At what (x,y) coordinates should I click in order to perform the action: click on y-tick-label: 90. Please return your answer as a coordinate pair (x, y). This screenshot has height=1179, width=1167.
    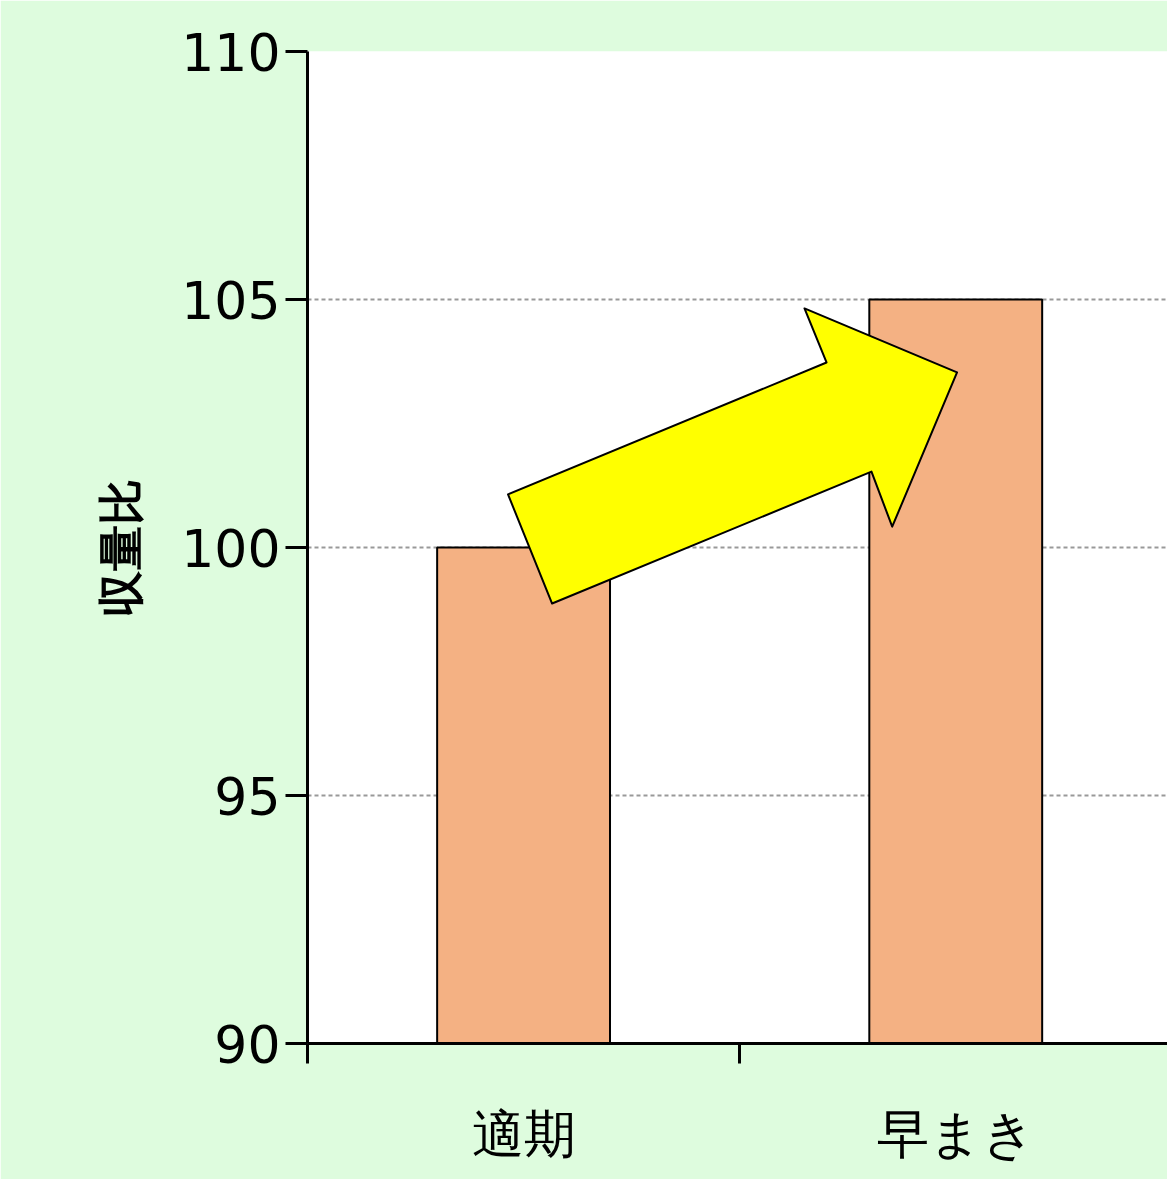
    Looking at the image, I should click on (247, 1044).